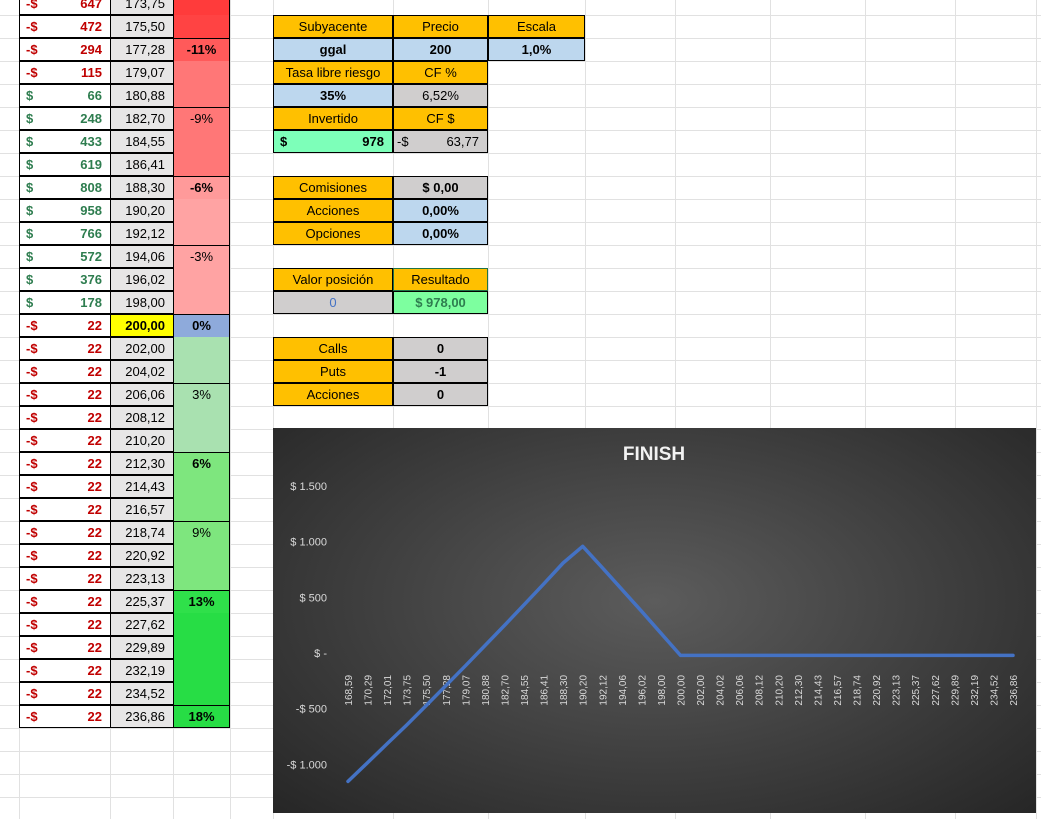 The width and height of the screenshot is (1041, 819). I want to click on result-cell: $958, so click(65, 210).